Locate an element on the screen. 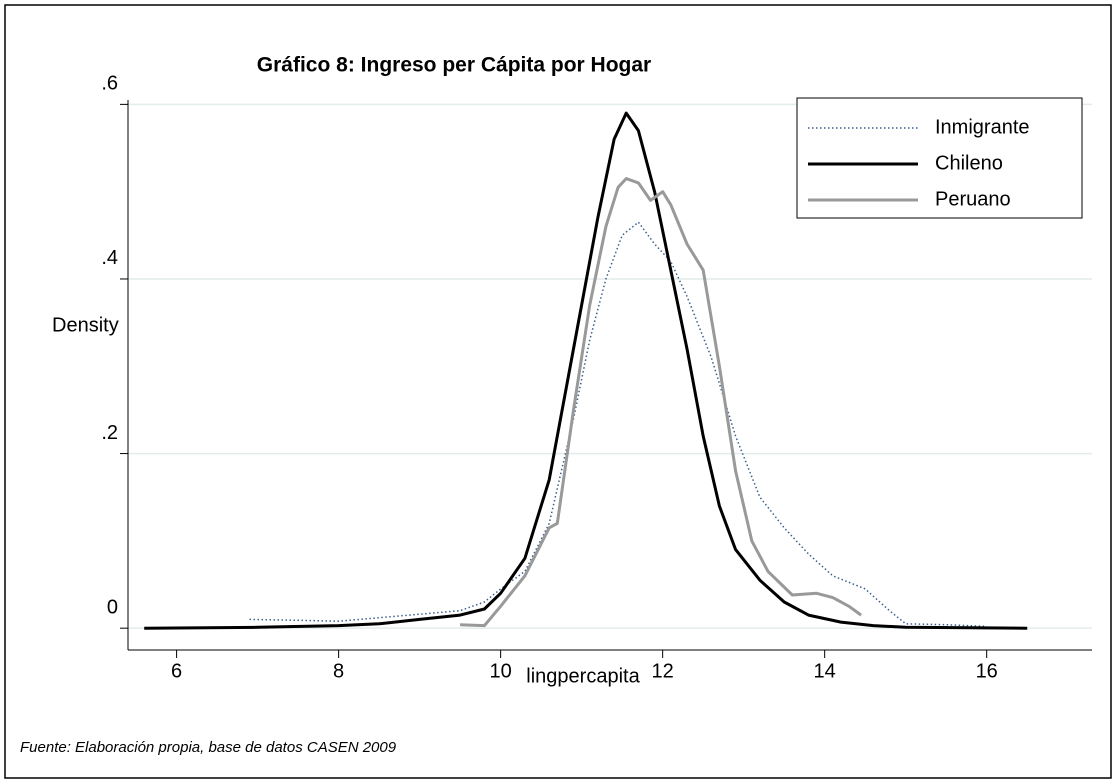  legend-label: Peruano is located at coordinates (973, 199).